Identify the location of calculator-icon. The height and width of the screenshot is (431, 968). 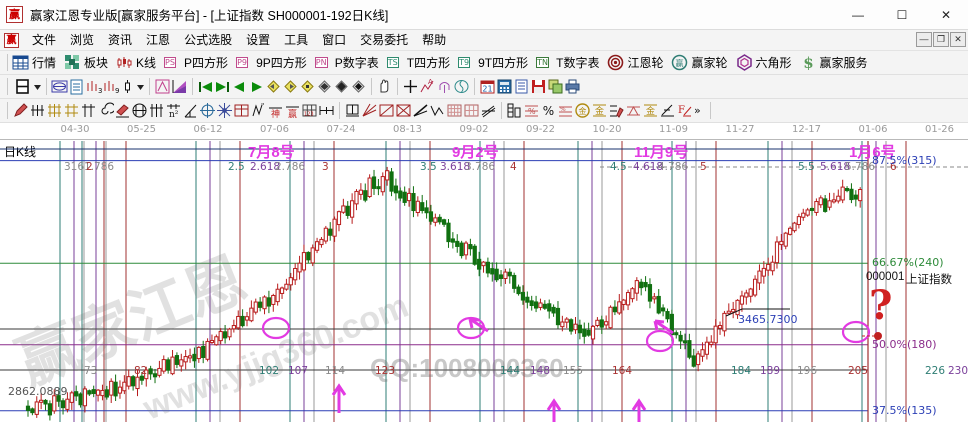
(504, 86).